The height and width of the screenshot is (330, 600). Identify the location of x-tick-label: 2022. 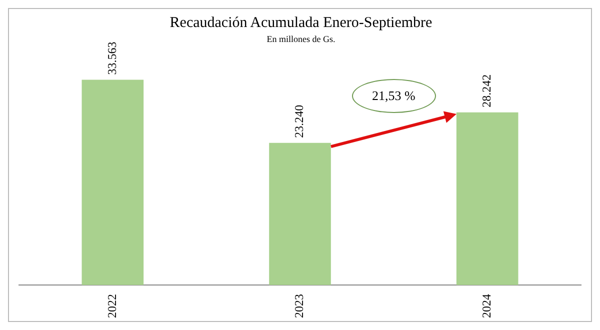
(111, 306).